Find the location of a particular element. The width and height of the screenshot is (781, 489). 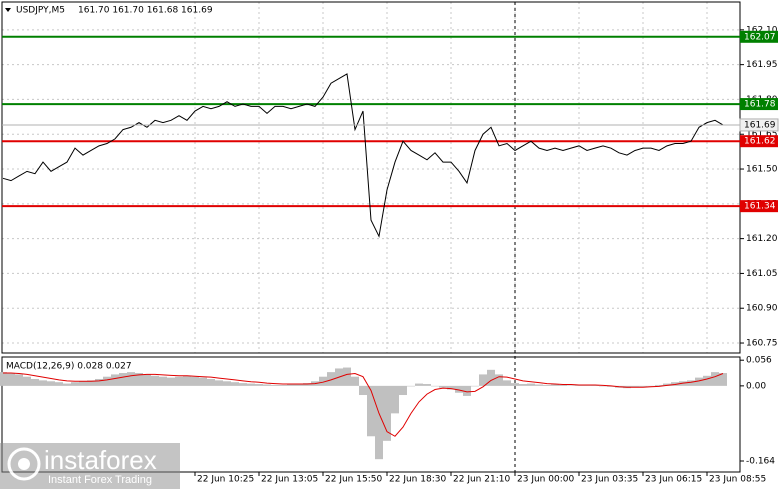

logo-dot is located at coordinates (24, 464).